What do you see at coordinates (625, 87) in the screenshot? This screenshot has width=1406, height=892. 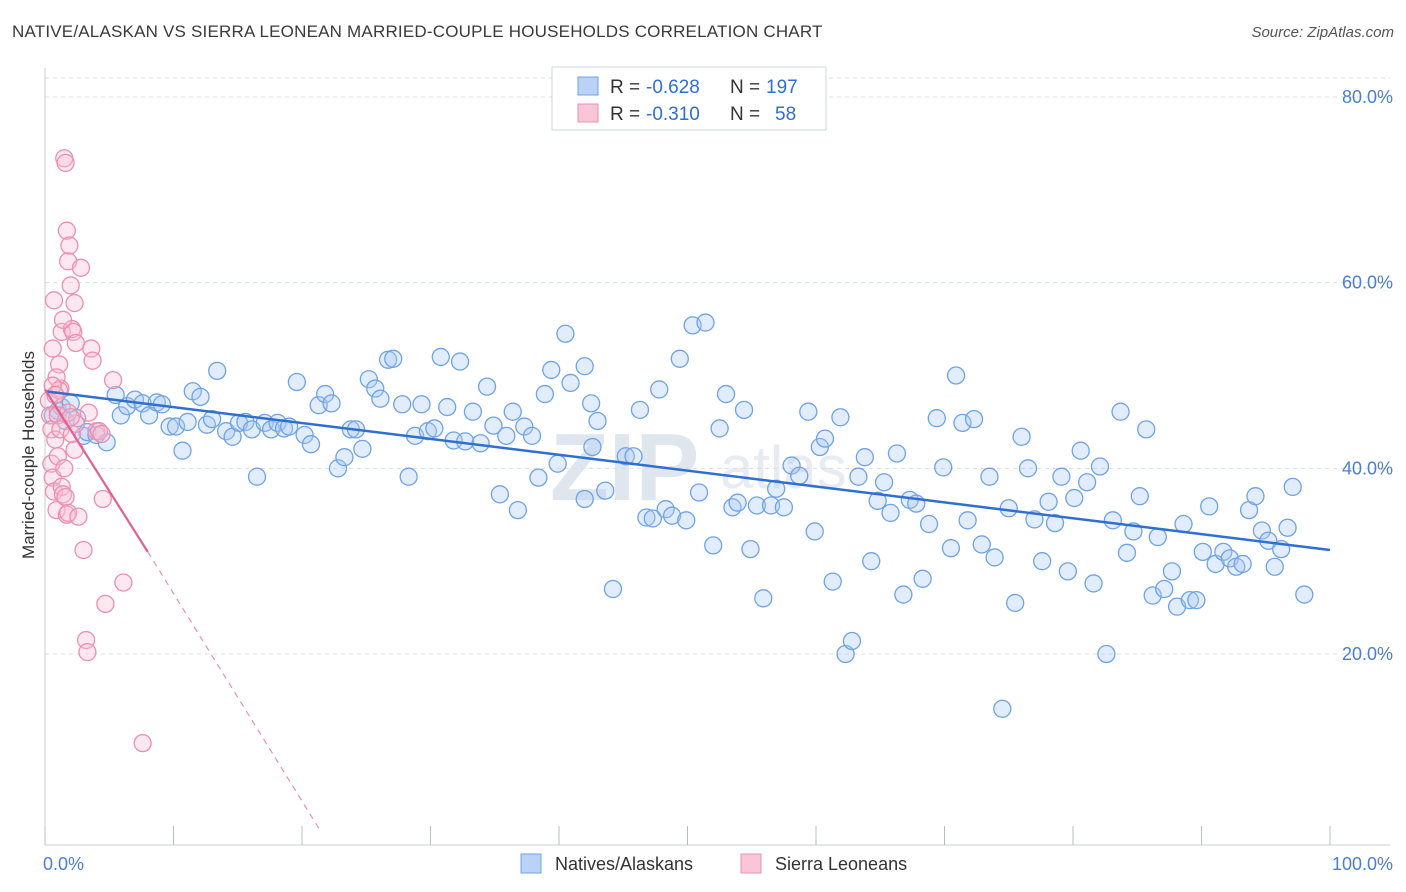 I see `legend-r-label-1: R =` at bounding box center [625, 87].